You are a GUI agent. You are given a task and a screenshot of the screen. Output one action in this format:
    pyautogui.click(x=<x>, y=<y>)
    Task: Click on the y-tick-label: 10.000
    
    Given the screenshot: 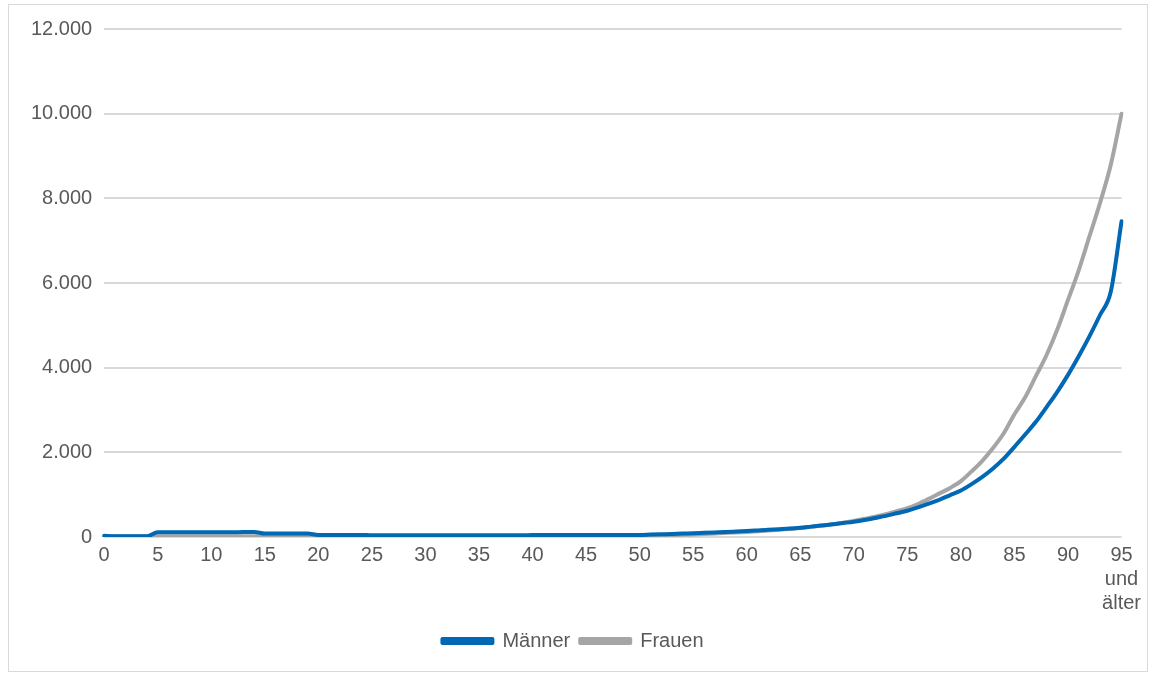 What is the action you would take?
    pyautogui.click(x=62, y=112)
    